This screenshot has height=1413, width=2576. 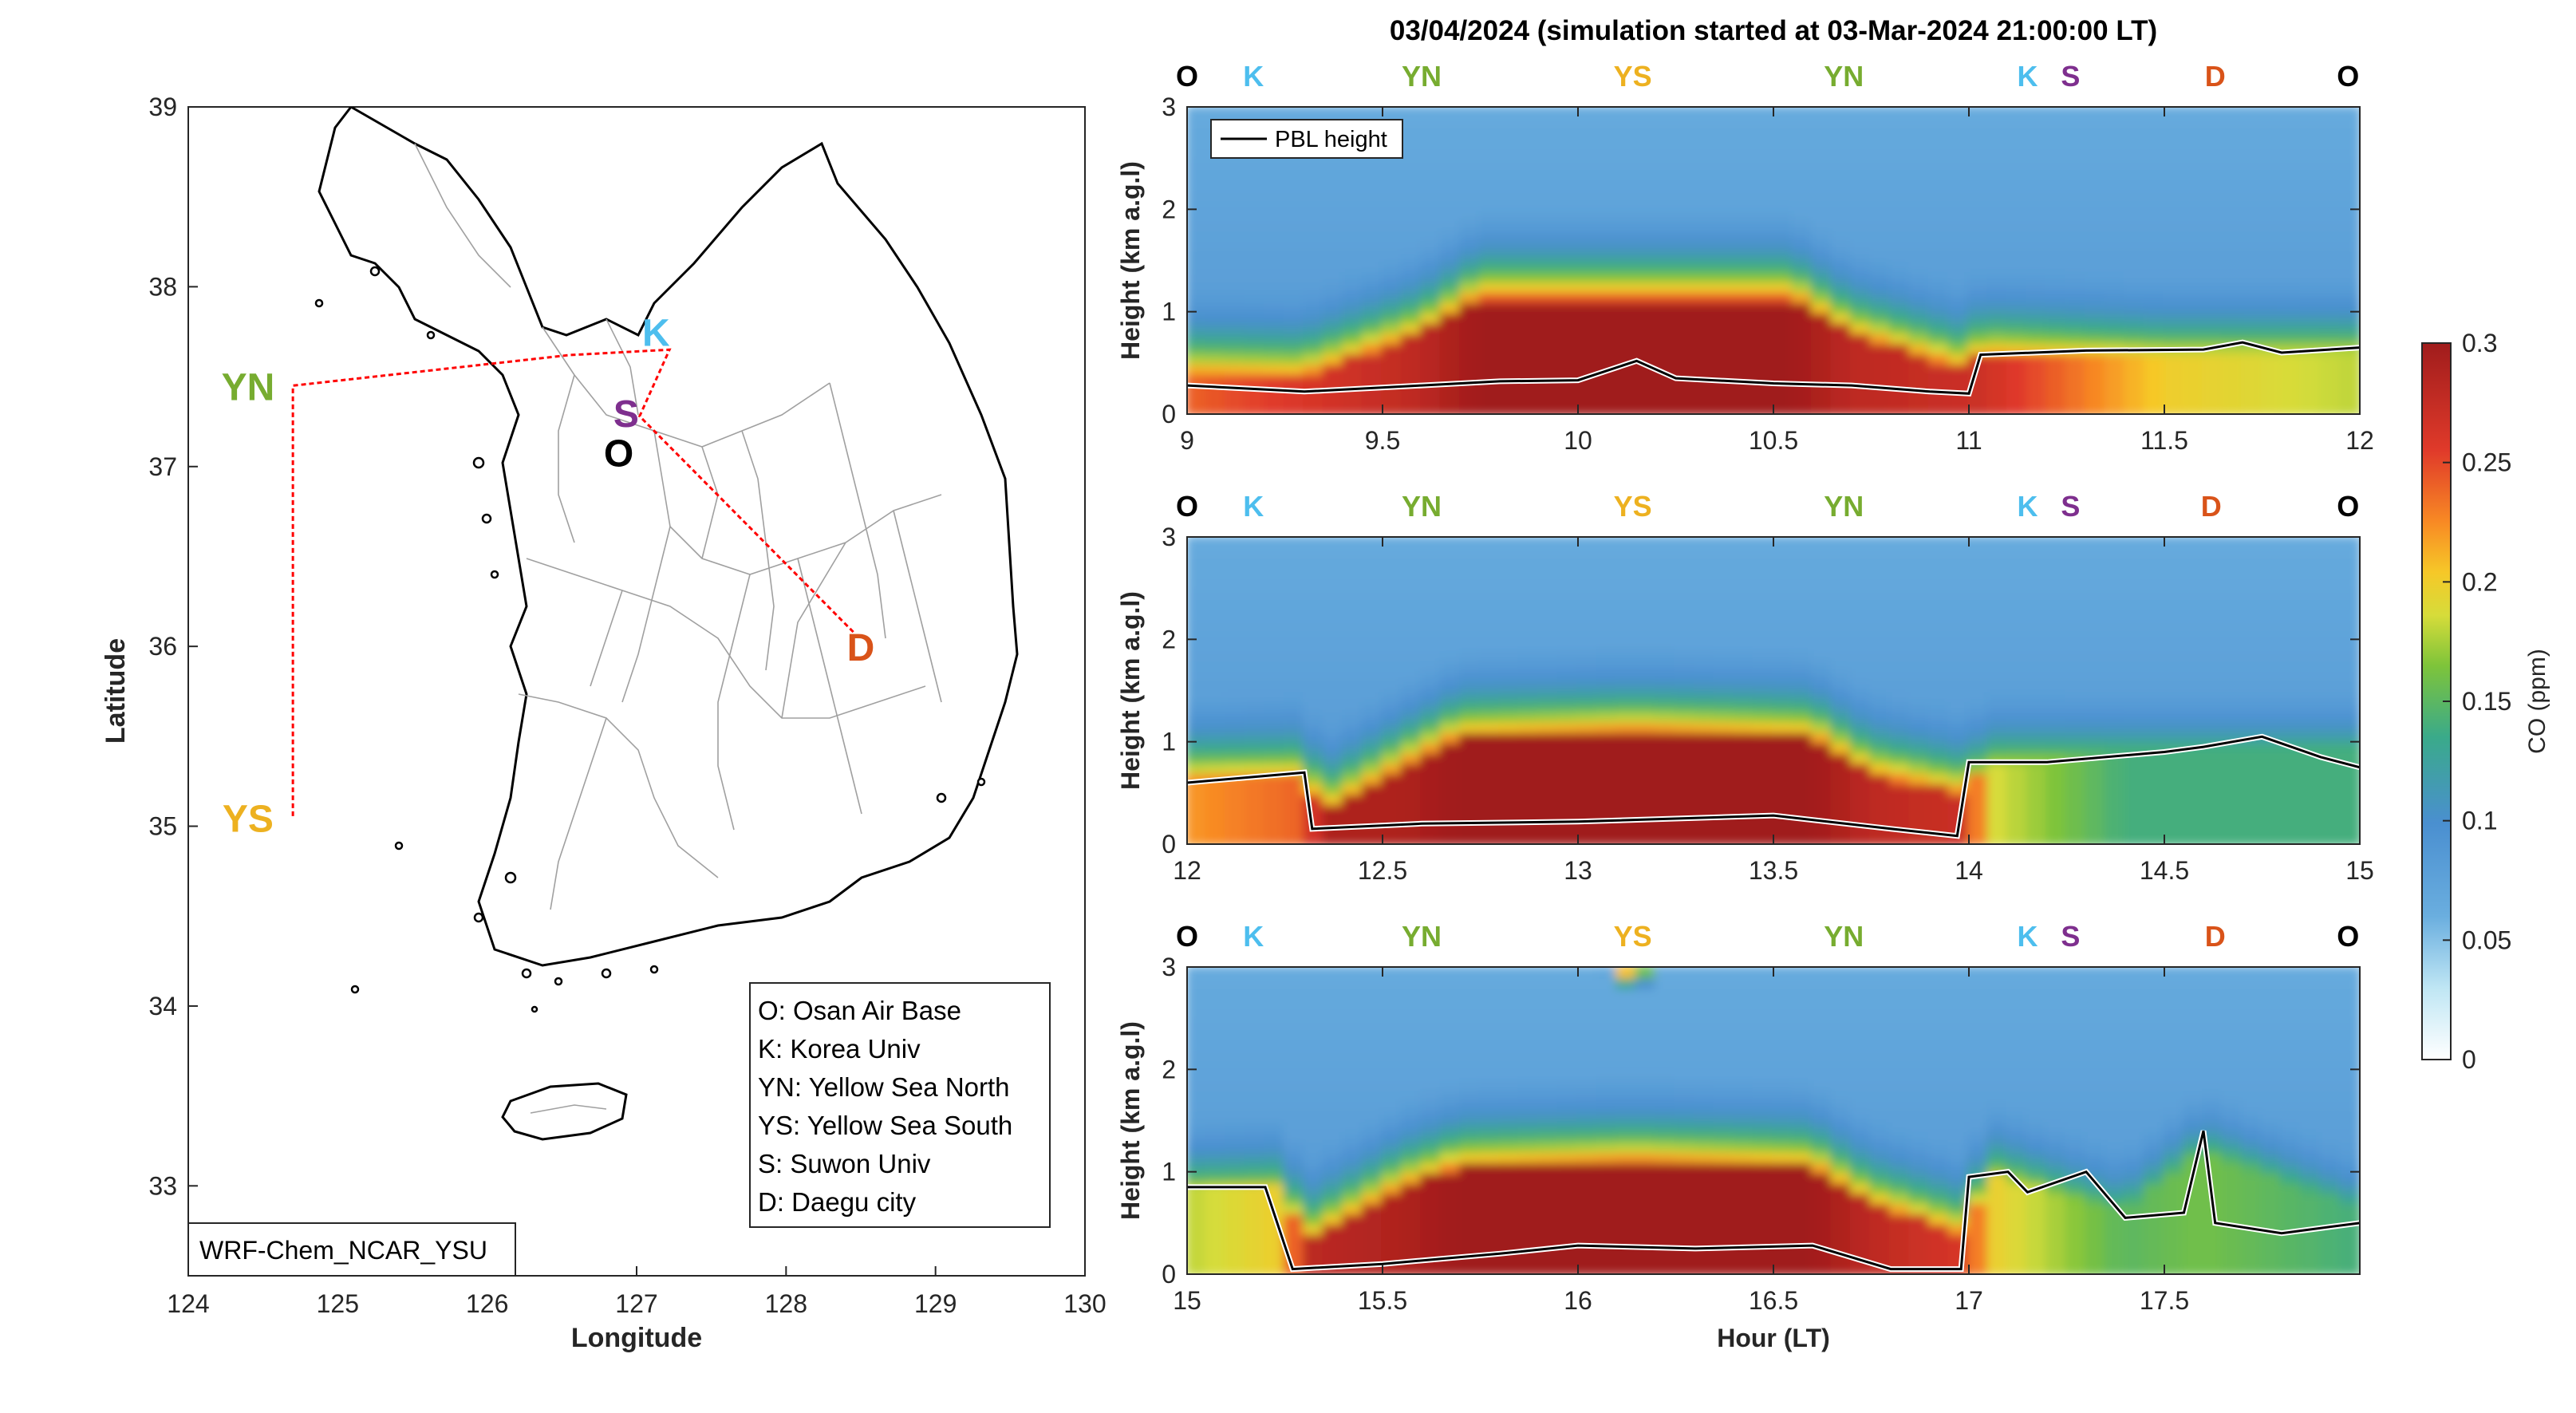 I want to click on site-legend-item: K: Korea Univ, so click(x=840, y=1049).